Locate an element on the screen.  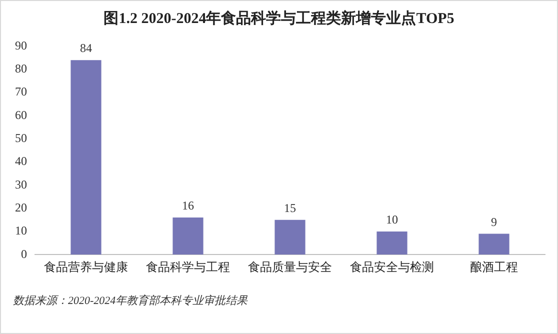
x-tick-label: 食品营养与健康 is located at coordinates (86, 267).